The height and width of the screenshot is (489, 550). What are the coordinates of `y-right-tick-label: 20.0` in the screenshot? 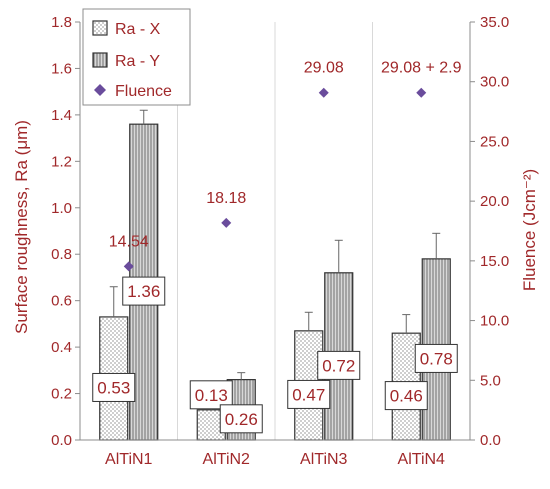 It's located at (494, 201).